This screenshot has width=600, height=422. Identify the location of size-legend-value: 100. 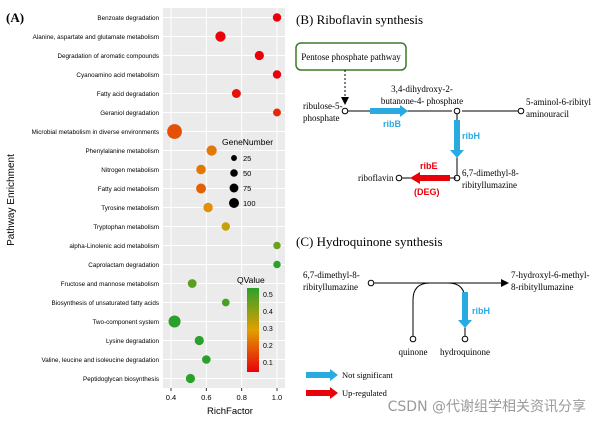
(249, 203).